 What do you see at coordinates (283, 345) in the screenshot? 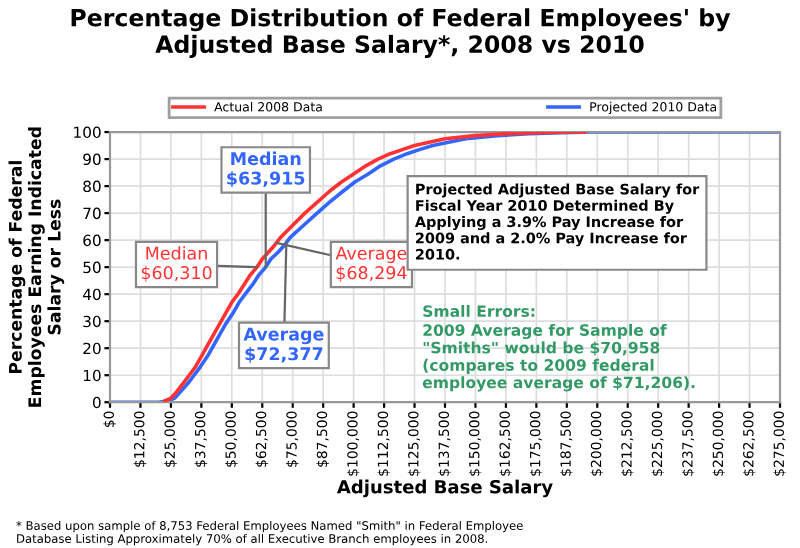
I see `annotation: Average $72,377` at bounding box center [283, 345].